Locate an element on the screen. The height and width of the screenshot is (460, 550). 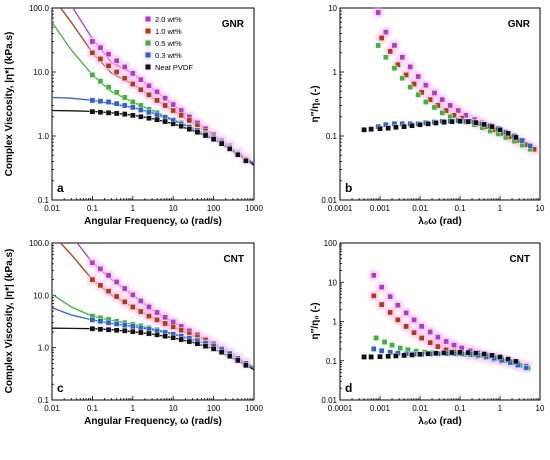
legend-label: 0.5 wt% is located at coordinates (168, 43).